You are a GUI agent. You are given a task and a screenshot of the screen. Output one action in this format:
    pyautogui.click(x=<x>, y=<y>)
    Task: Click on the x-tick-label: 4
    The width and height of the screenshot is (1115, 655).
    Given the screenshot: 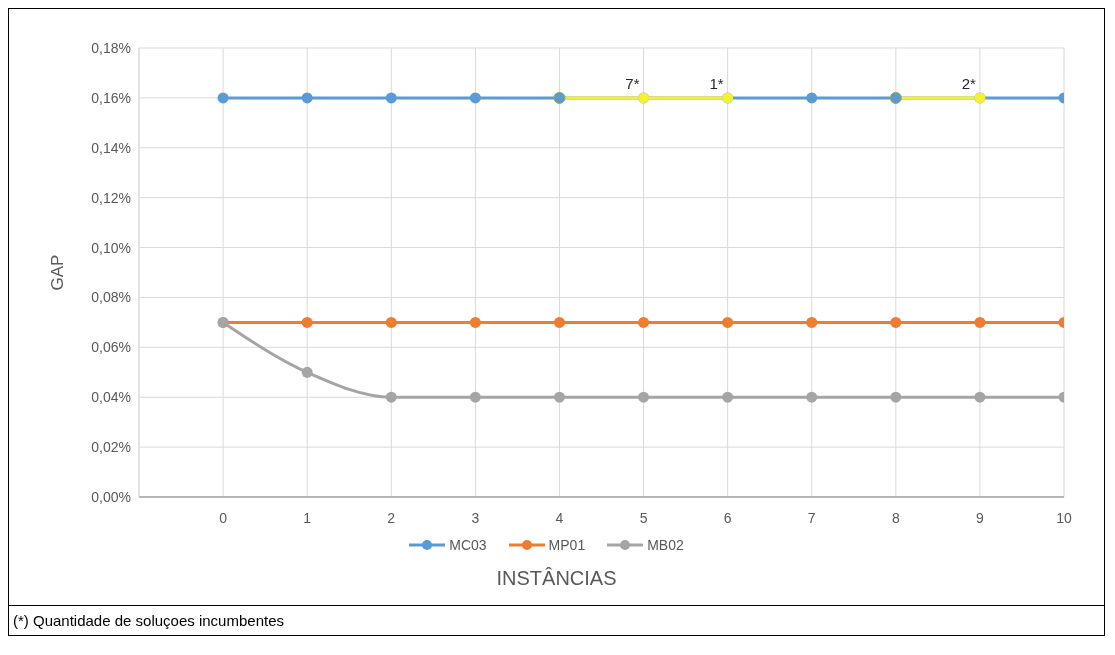 What is the action you would take?
    pyautogui.click(x=559, y=517)
    